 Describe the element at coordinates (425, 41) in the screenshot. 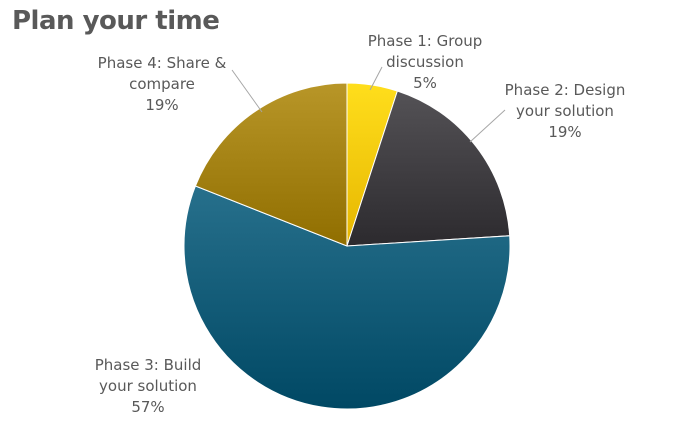

I see `data-label-line: Phase 1: Group` at that location.